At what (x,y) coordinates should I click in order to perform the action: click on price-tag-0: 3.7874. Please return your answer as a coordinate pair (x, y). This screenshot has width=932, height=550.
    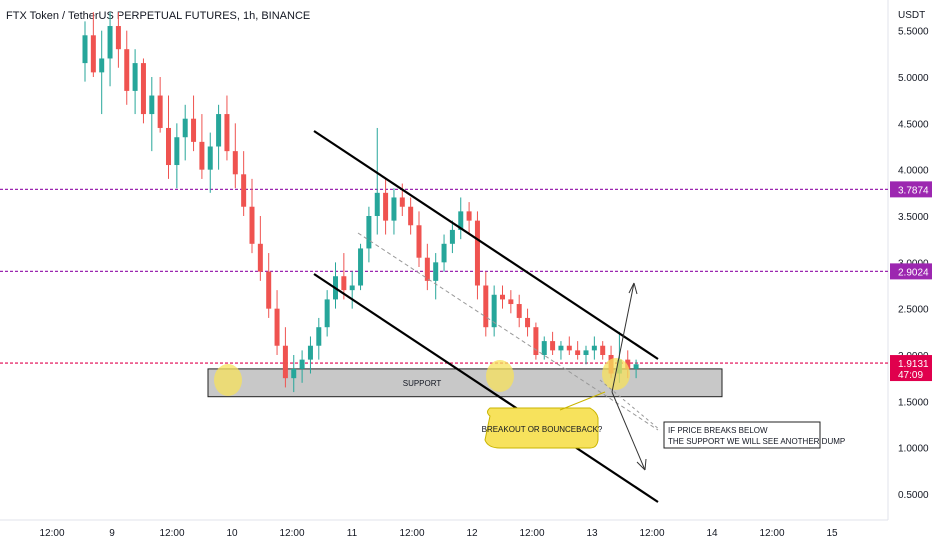
    Looking at the image, I should click on (911, 189).